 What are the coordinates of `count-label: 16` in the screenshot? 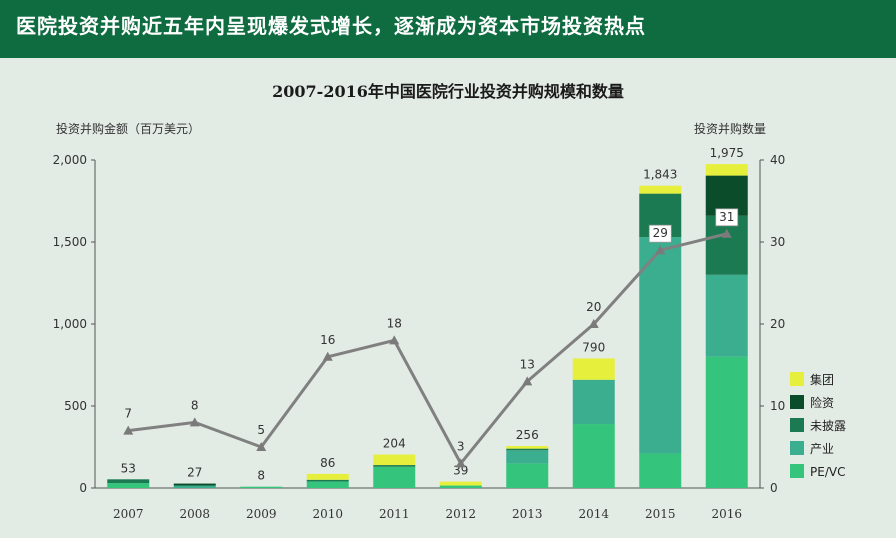 It's located at (327, 340).